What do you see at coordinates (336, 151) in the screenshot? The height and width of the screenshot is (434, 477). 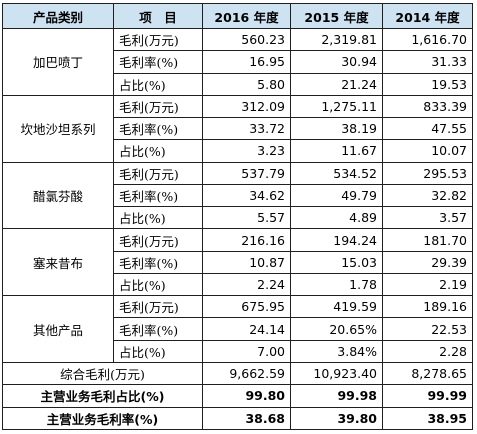 I see `value-cell: 11.67` at bounding box center [336, 151].